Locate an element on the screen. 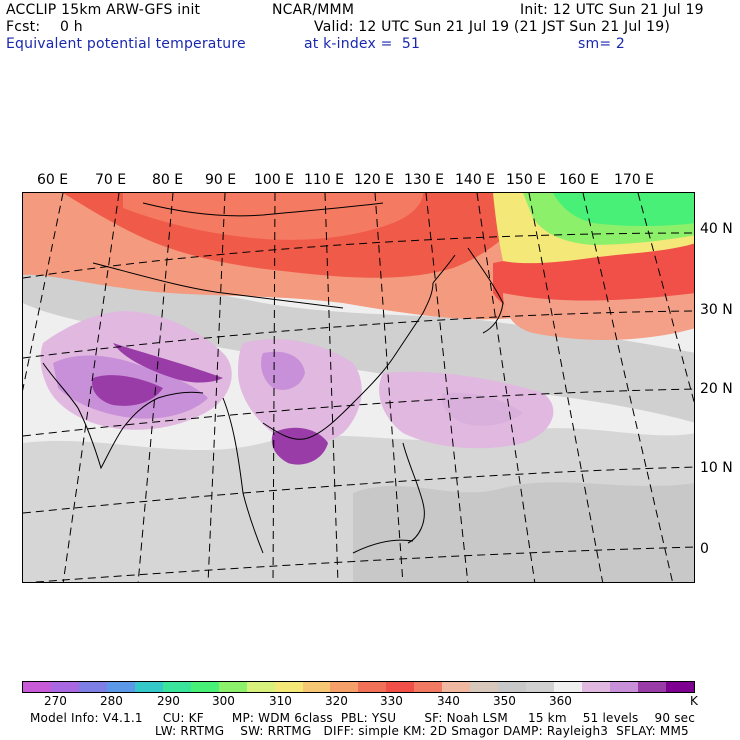  lat-label: 0 is located at coordinates (704, 549).